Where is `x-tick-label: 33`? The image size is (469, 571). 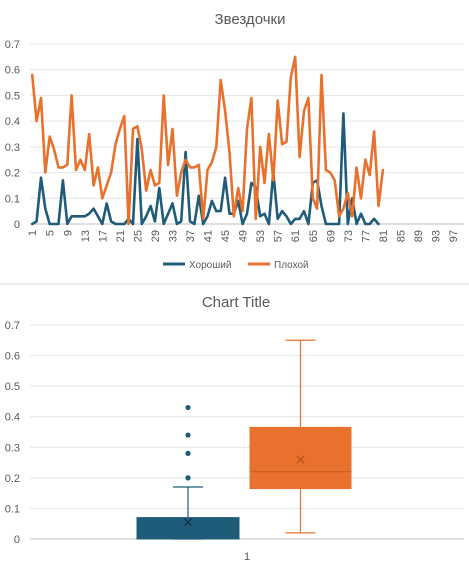 x-tick-label: 33 is located at coordinates (173, 236).